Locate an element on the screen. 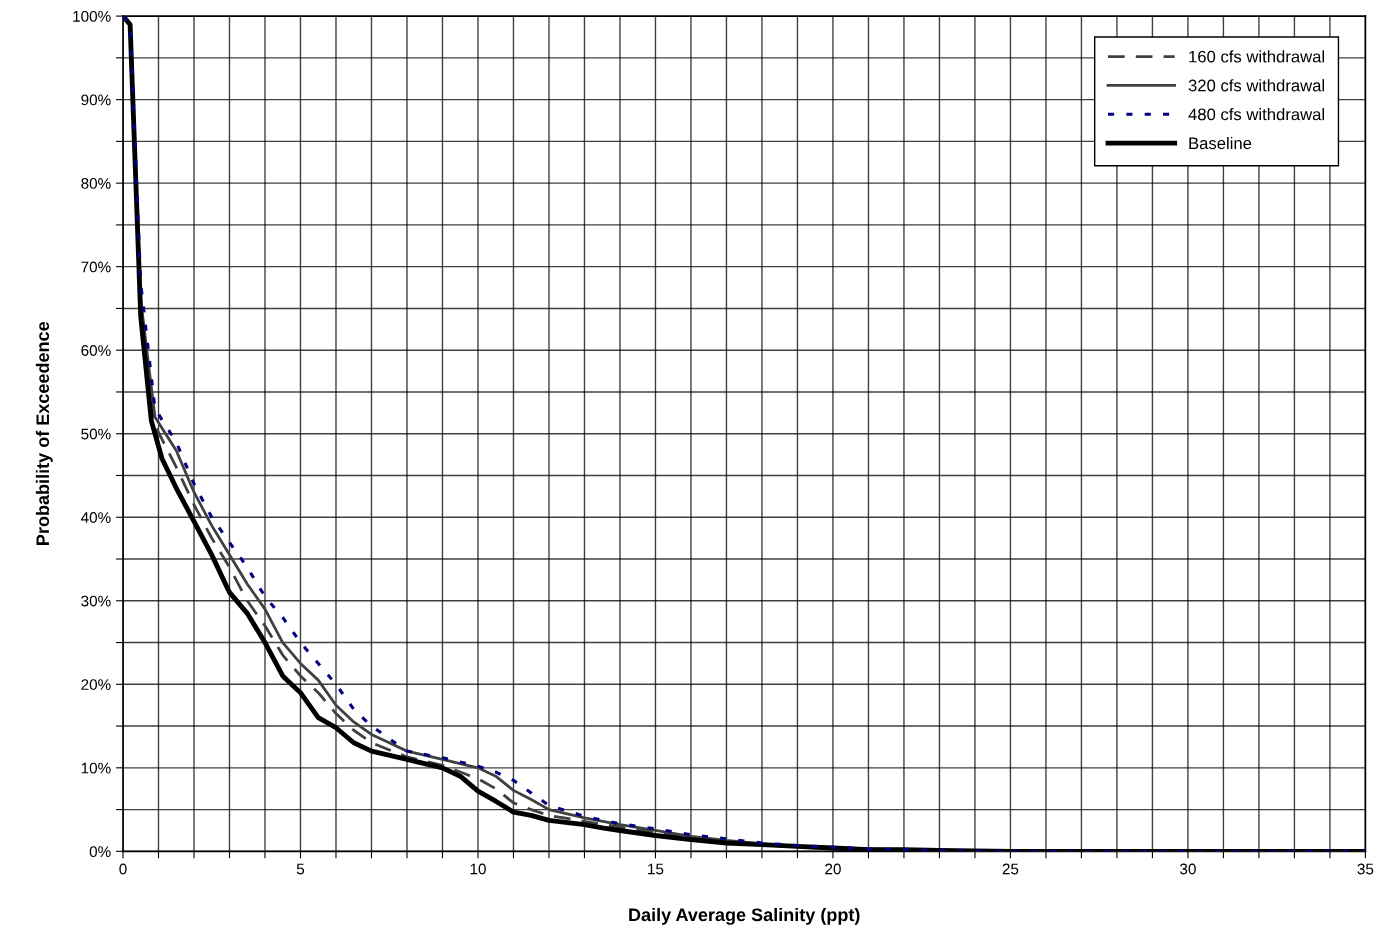 This screenshot has height=947, width=1382. legend-label: 480 cfs withdrawal is located at coordinates (1256, 114).